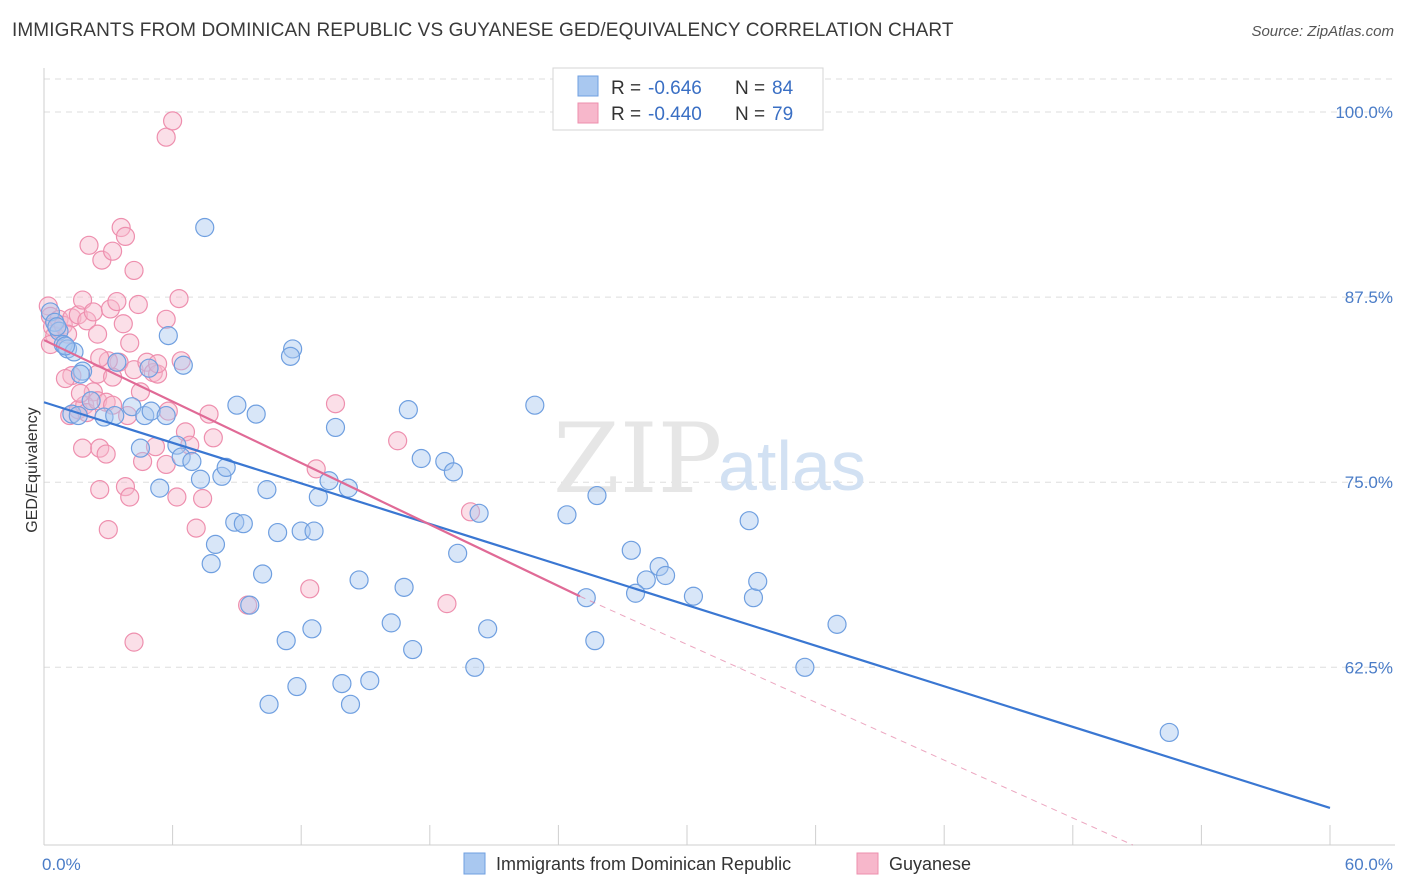  What do you see at coordinates (783, 88) in the screenshot?
I see `legend-n-value-1: 84` at bounding box center [783, 88].